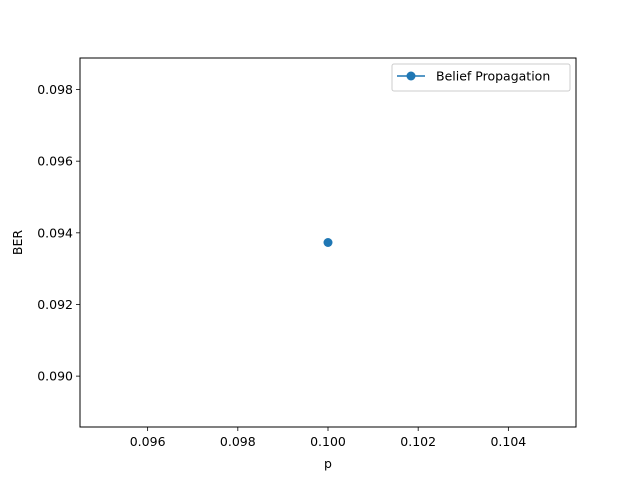 The width and height of the screenshot is (640, 480). What do you see at coordinates (418, 441) in the screenshot?
I see `x-tick-label: 0.102` at bounding box center [418, 441].